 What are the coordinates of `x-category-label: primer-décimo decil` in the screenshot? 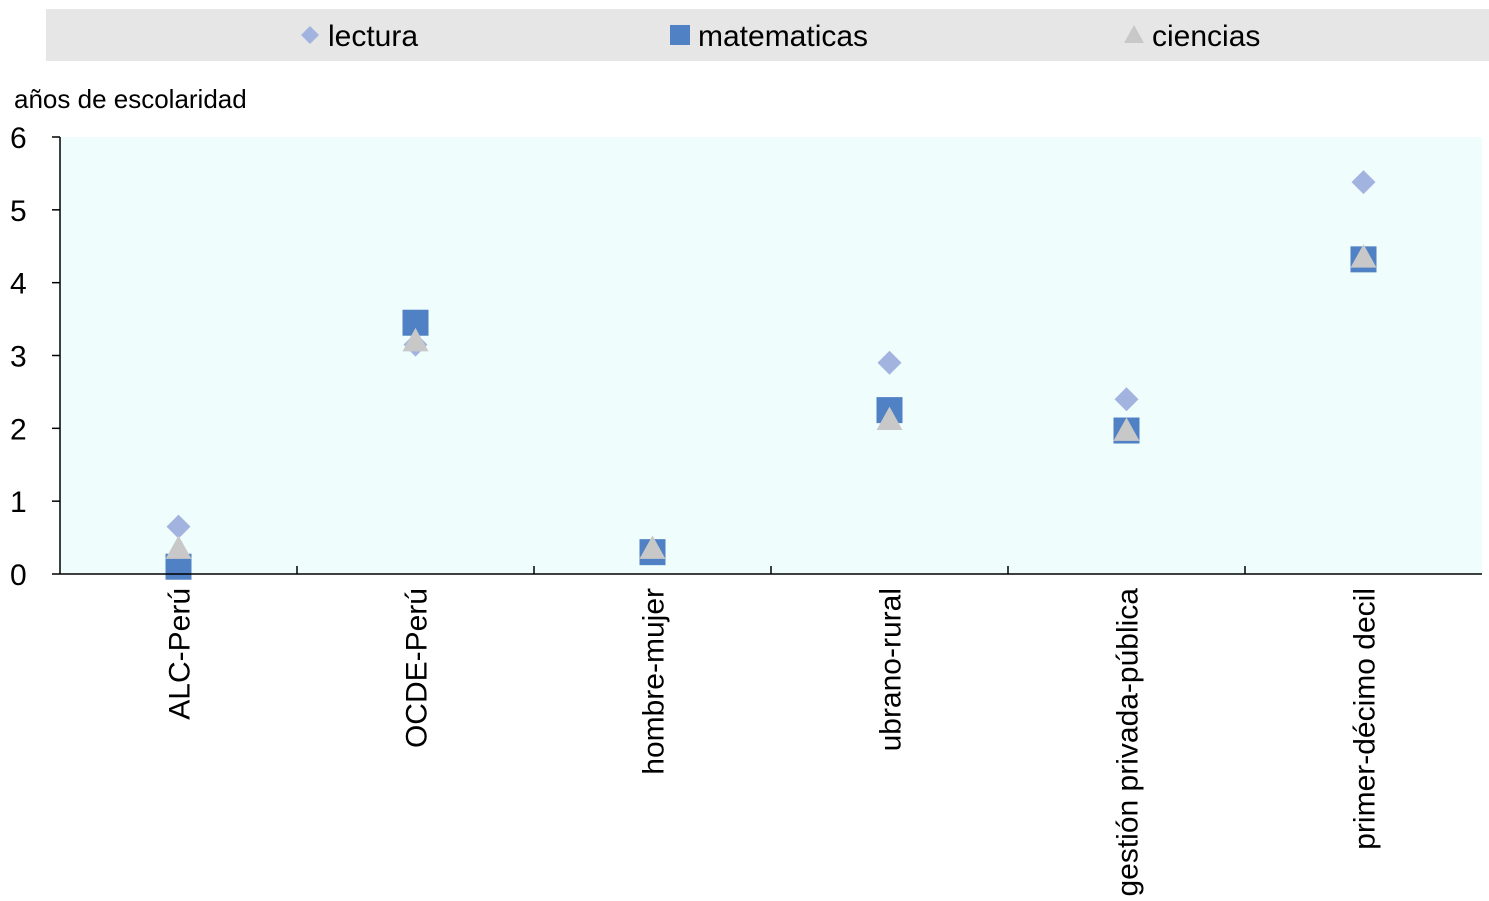 It's located at (1365, 719).